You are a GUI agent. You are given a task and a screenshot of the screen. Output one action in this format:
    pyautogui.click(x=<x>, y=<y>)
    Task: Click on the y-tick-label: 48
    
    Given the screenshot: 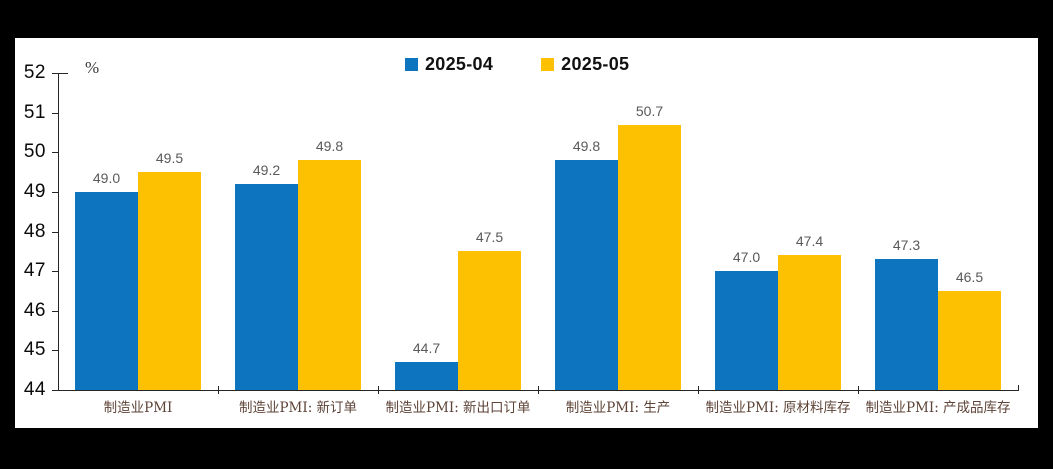 What is the action you would take?
    pyautogui.click(x=34, y=231)
    